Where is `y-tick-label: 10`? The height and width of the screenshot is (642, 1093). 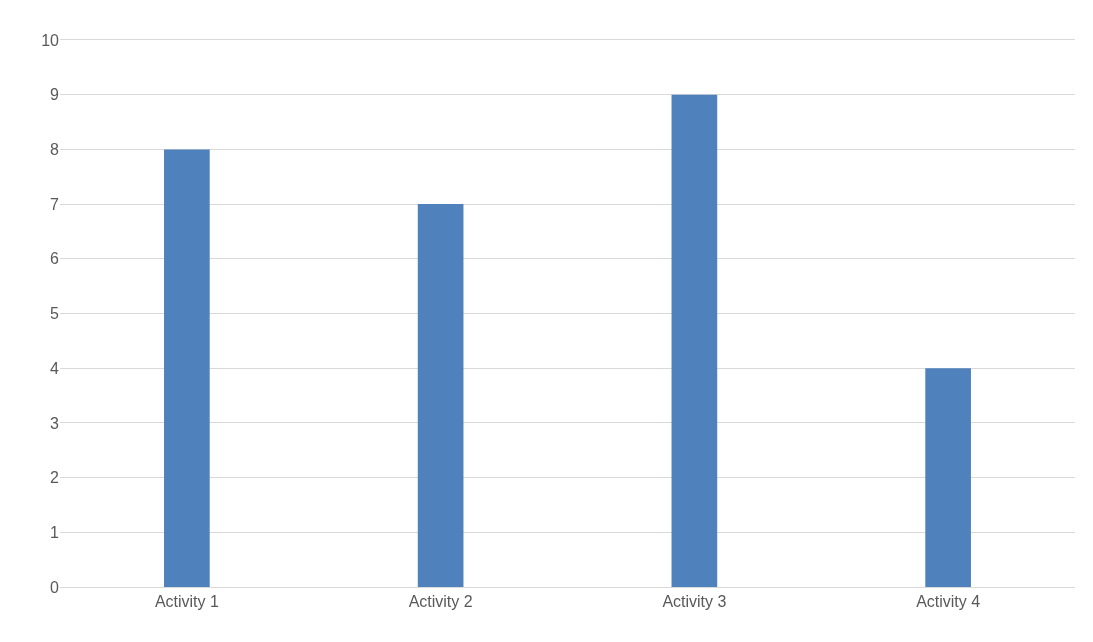
y-tick-label: 10 is located at coordinates (50, 40).